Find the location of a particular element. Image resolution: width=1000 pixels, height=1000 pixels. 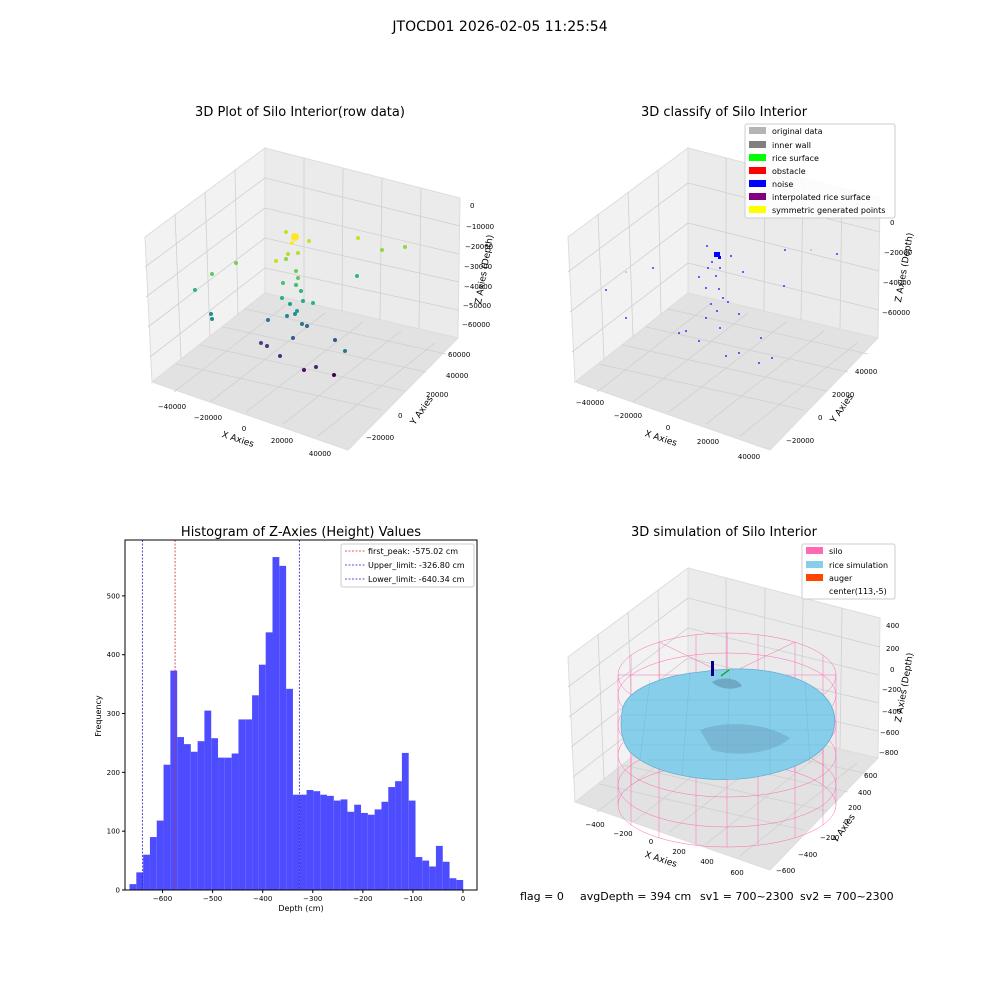

status-sv1: sv1 = 700~2300 is located at coordinates (747, 896).